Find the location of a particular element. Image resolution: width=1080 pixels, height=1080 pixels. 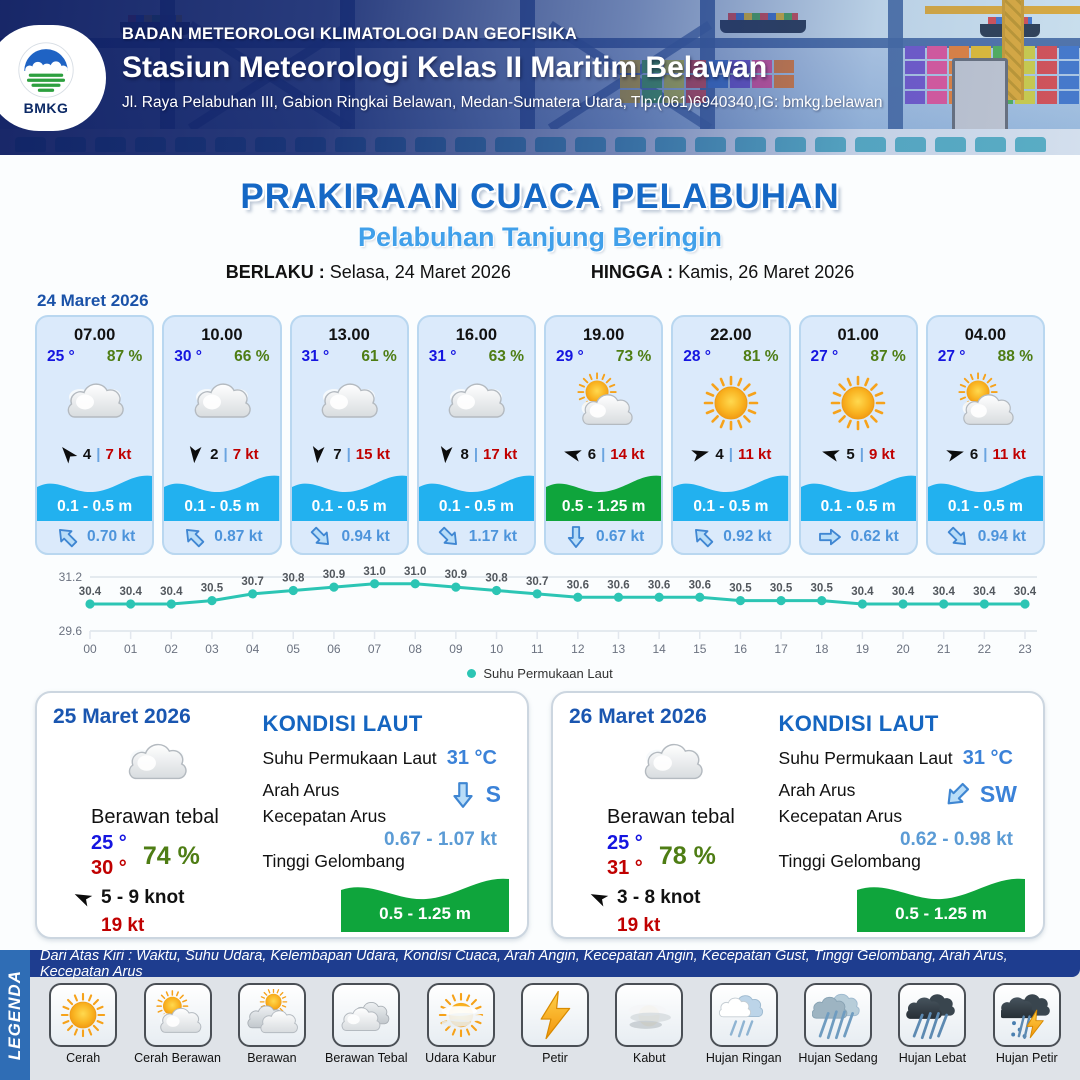

air-temperature: 31 ° is located at coordinates (442, 356).